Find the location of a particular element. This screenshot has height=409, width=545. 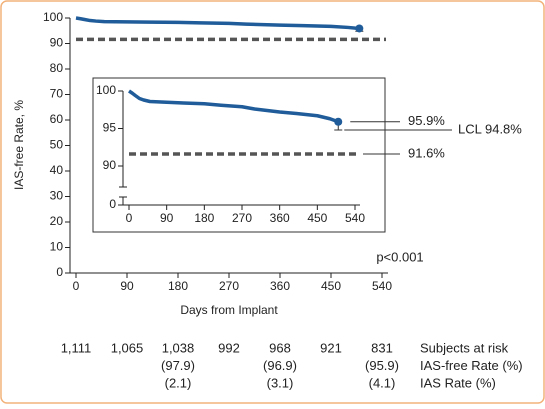

y-tick-label: 10 is located at coordinates (57, 247).